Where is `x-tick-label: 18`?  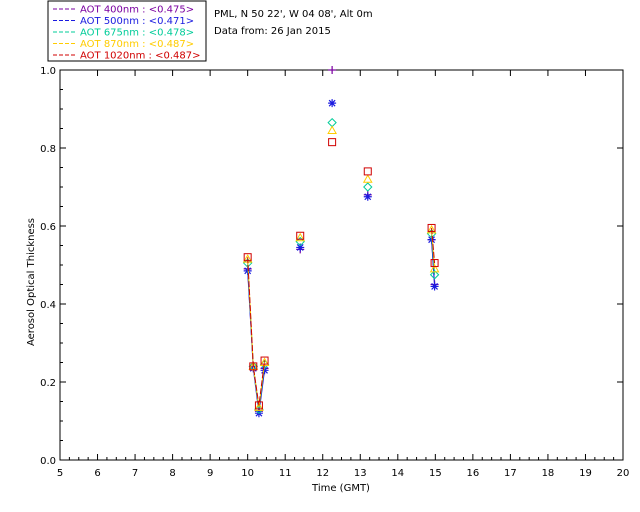
x-tick-label: 18 is located at coordinates (548, 473).